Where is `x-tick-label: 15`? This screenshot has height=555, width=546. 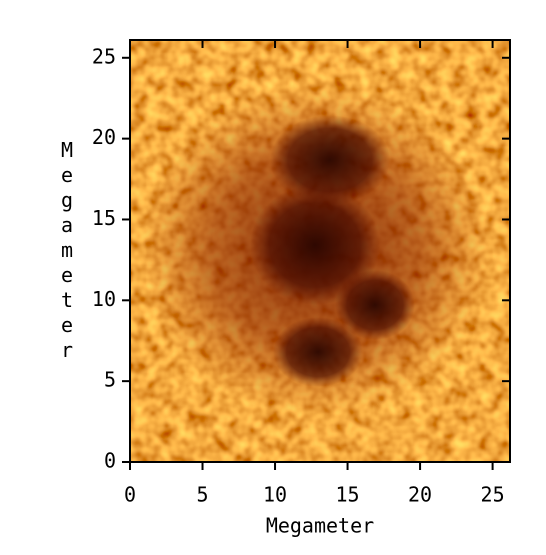 x-tick-label: 15 is located at coordinates (348, 495).